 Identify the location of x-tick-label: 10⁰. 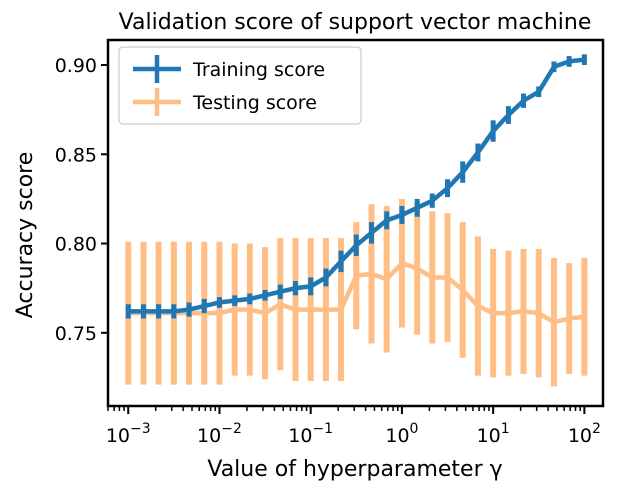
(401, 434).